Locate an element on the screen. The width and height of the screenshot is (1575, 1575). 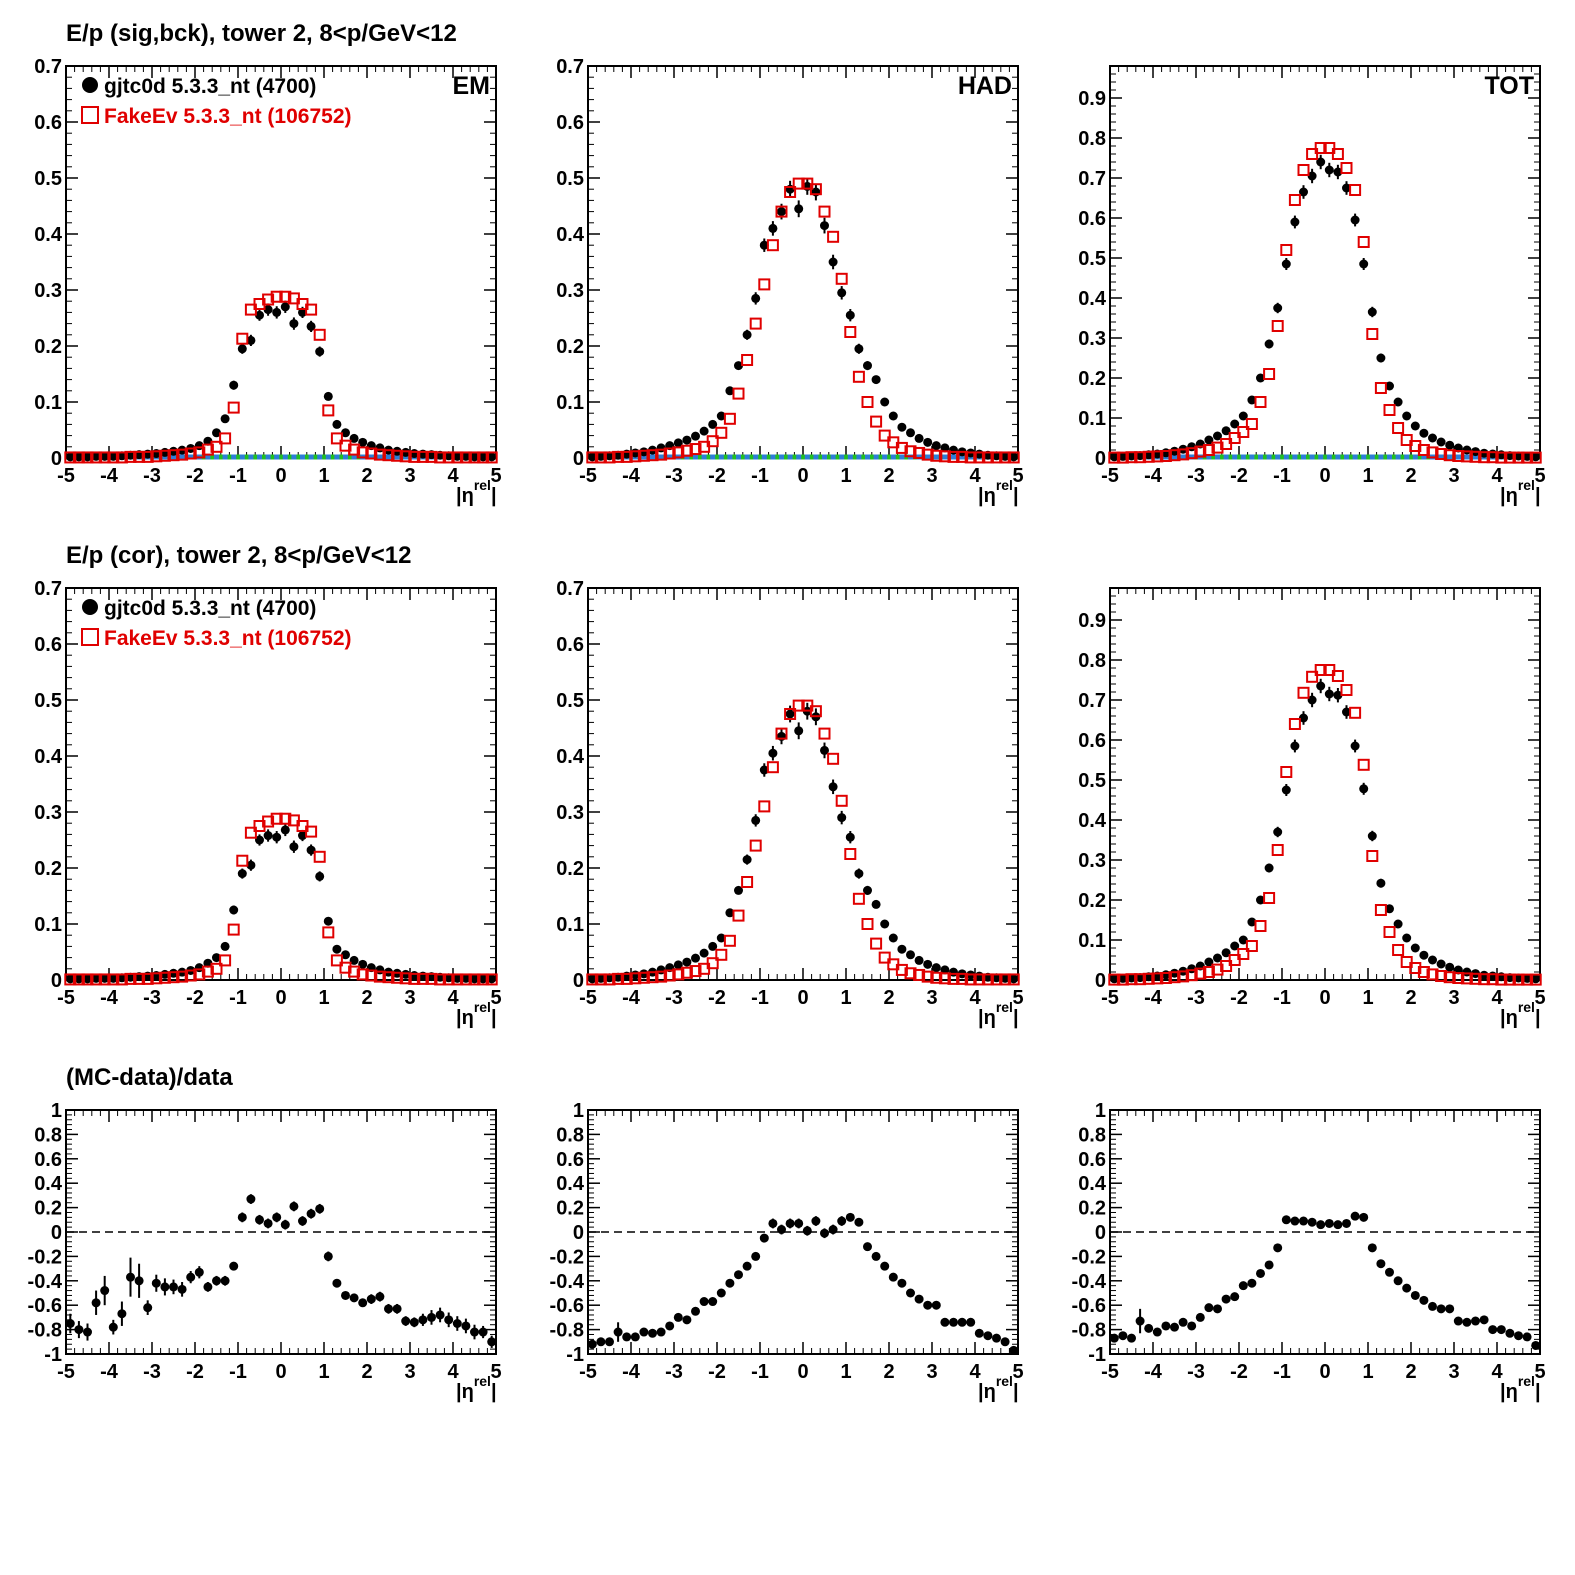
y-tick-label: 0.9 is located at coordinates (1092, 621).